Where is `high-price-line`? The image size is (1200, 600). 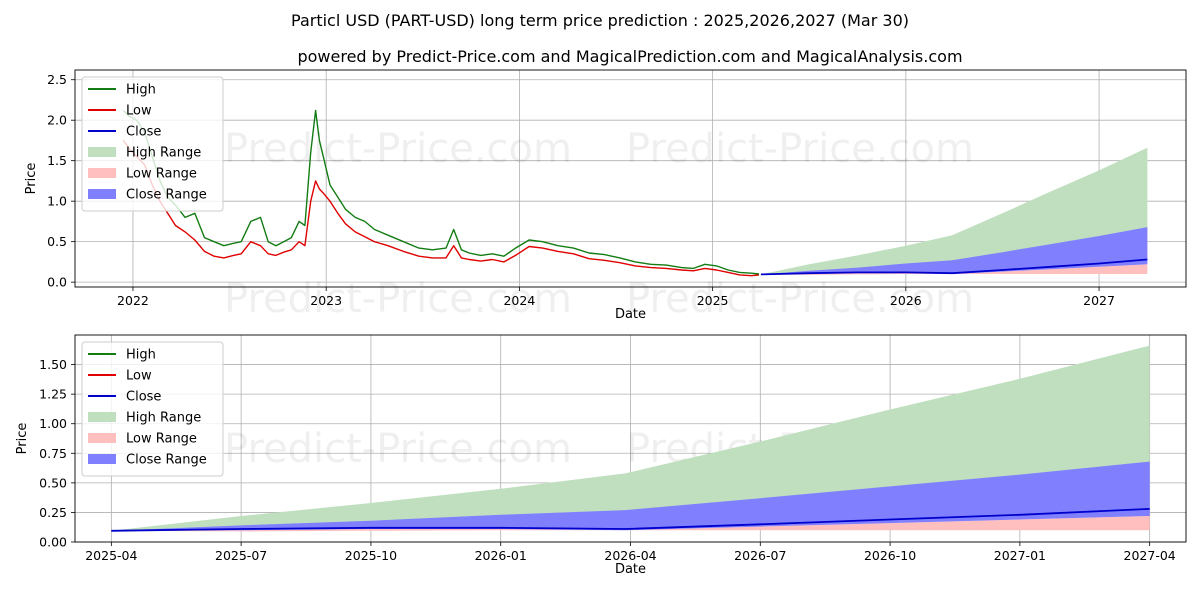
high-price-line is located at coordinates (441, 192).